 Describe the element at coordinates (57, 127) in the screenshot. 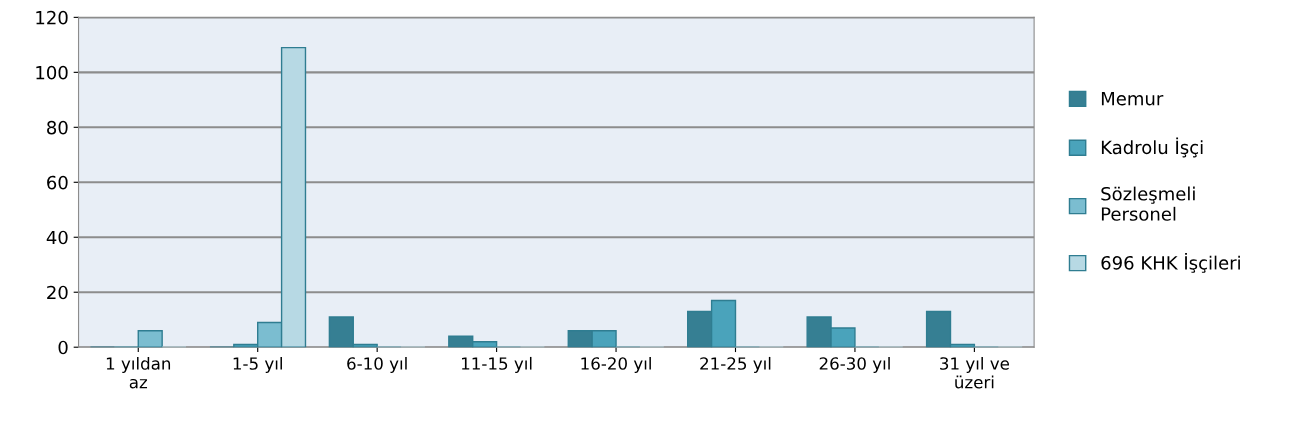

I see `y-tick-label: 80` at that location.